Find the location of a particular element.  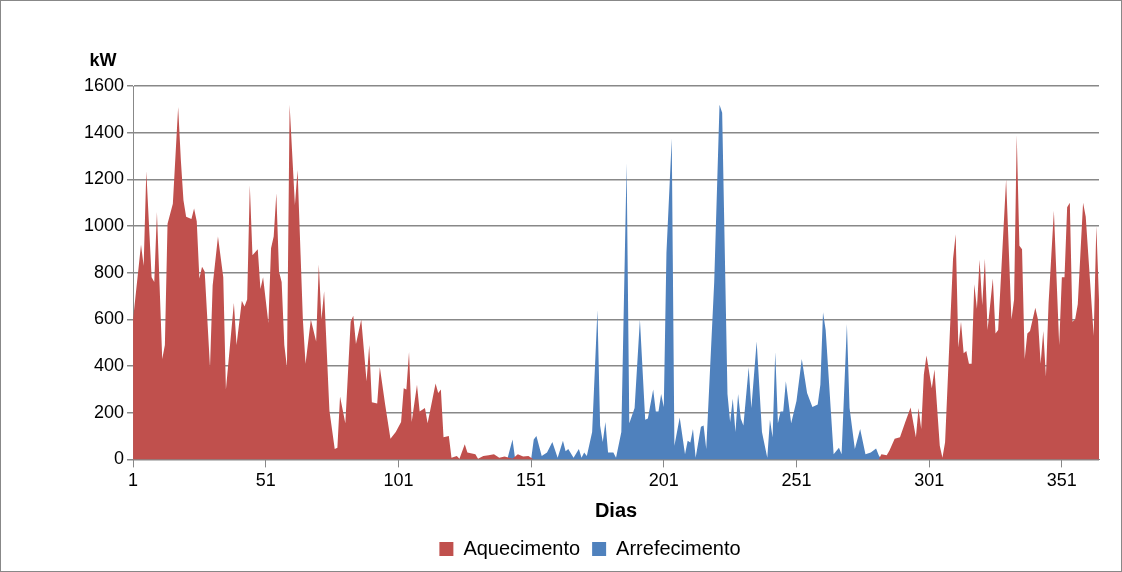

legend-label: Arrefecimento is located at coordinates (678, 547).